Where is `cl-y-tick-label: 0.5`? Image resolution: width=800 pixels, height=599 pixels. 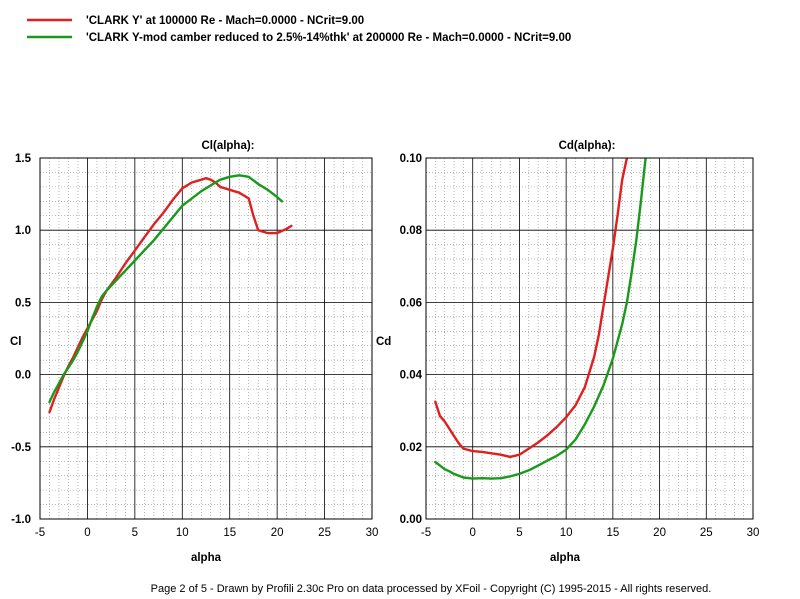 cl-y-tick-label: 0.5 is located at coordinates (23, 303).